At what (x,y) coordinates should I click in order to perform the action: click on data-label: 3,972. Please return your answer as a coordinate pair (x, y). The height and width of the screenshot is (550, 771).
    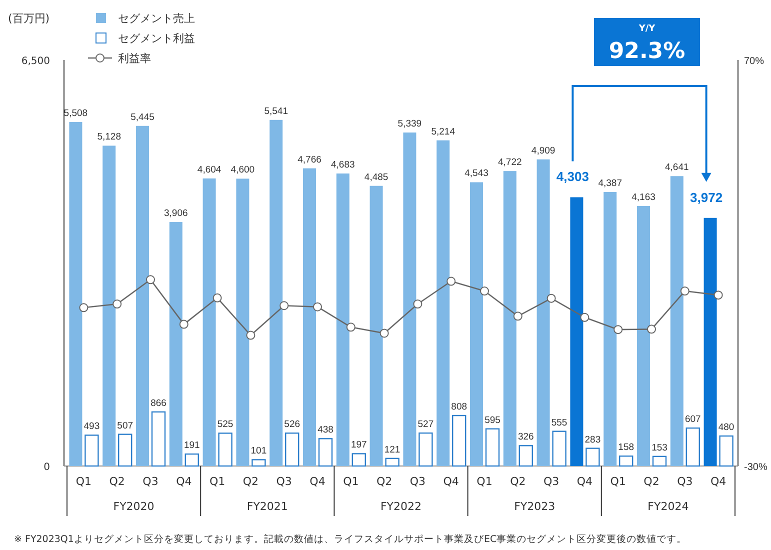
    Looking at the image, I should click on (706, 197).